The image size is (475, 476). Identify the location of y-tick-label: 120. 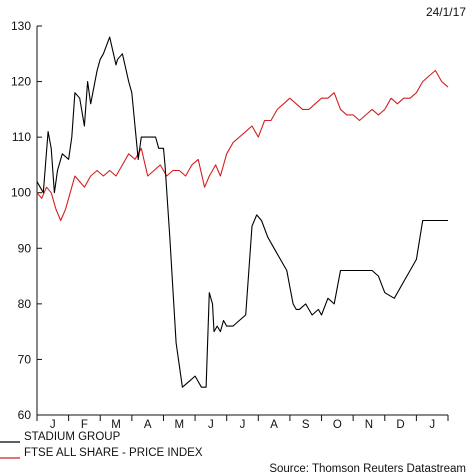
(21, 82).